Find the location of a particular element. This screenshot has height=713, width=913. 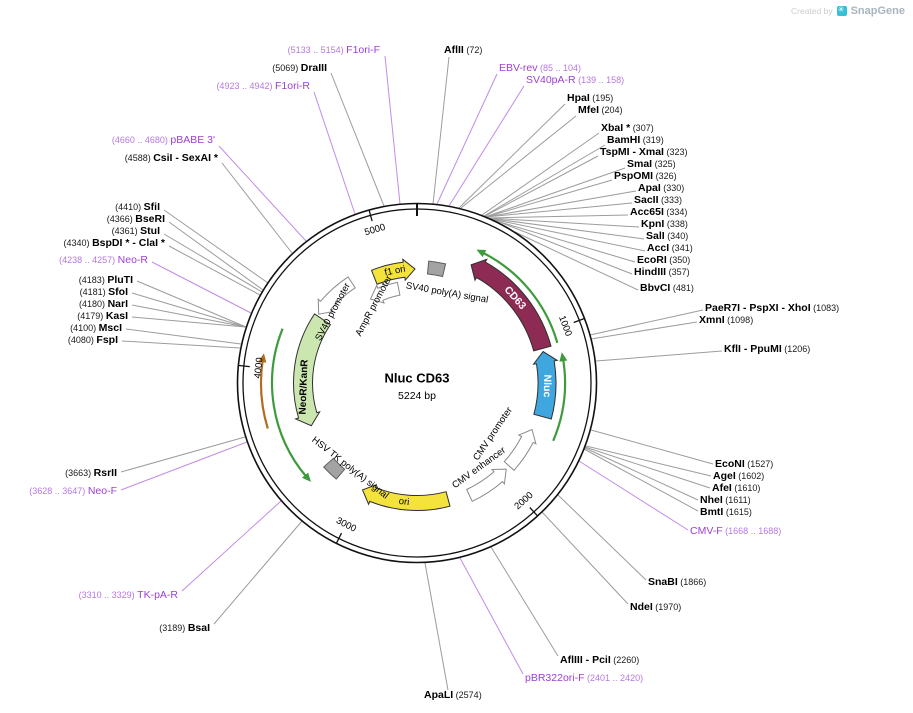

orf-arrowhead-orange is located at coordinates (262, 358).